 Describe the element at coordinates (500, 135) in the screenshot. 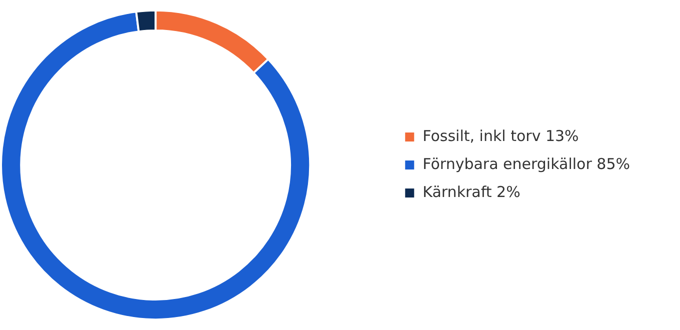

I see `legend-label: Fossilt, inkl torv 13%` at that location.